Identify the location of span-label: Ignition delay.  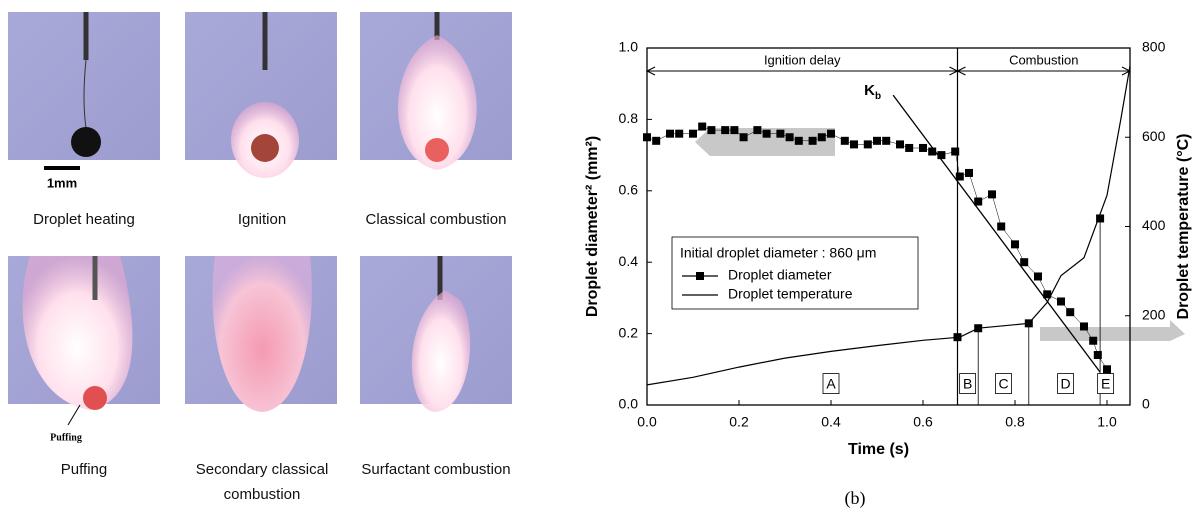
(802, 59).